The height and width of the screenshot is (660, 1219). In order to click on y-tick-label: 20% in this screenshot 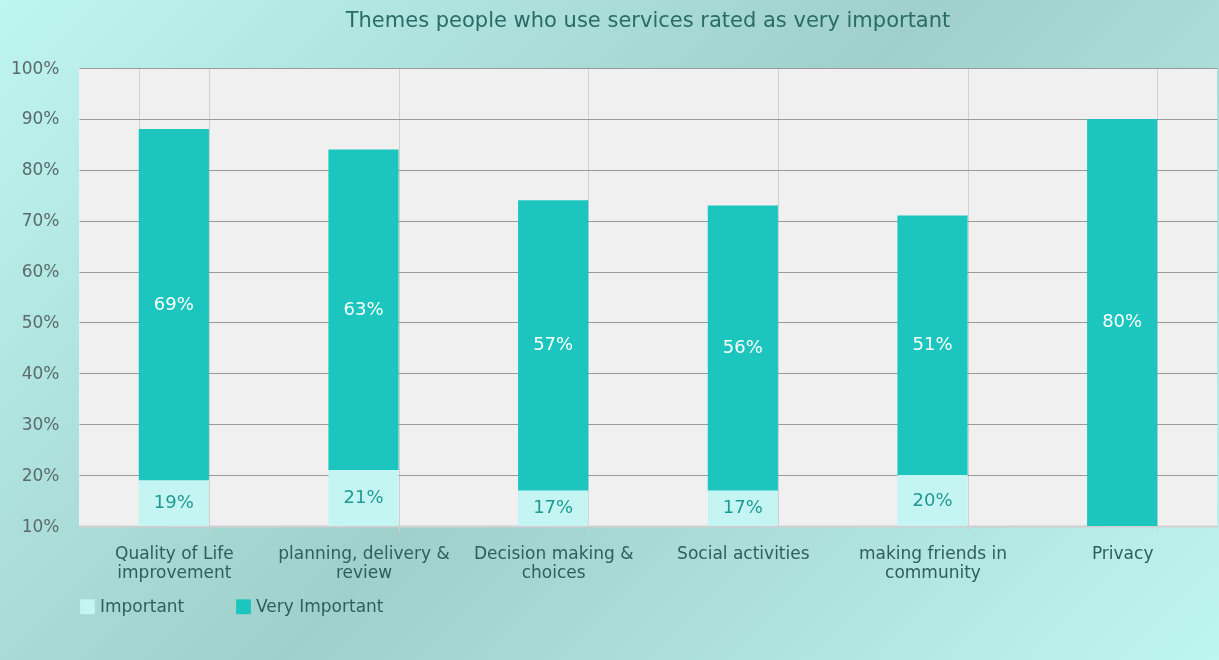, I will do `click(40, 474)`.